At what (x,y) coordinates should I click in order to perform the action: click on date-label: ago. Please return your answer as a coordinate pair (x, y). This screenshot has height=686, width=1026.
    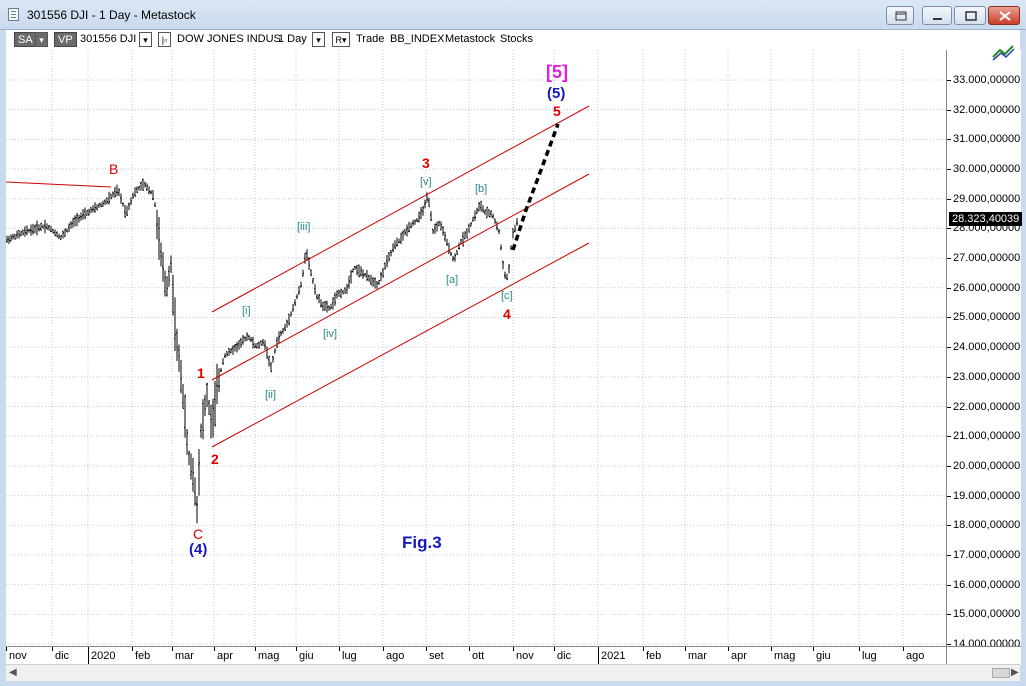
    Looking at the image, I should click on (915, 656).